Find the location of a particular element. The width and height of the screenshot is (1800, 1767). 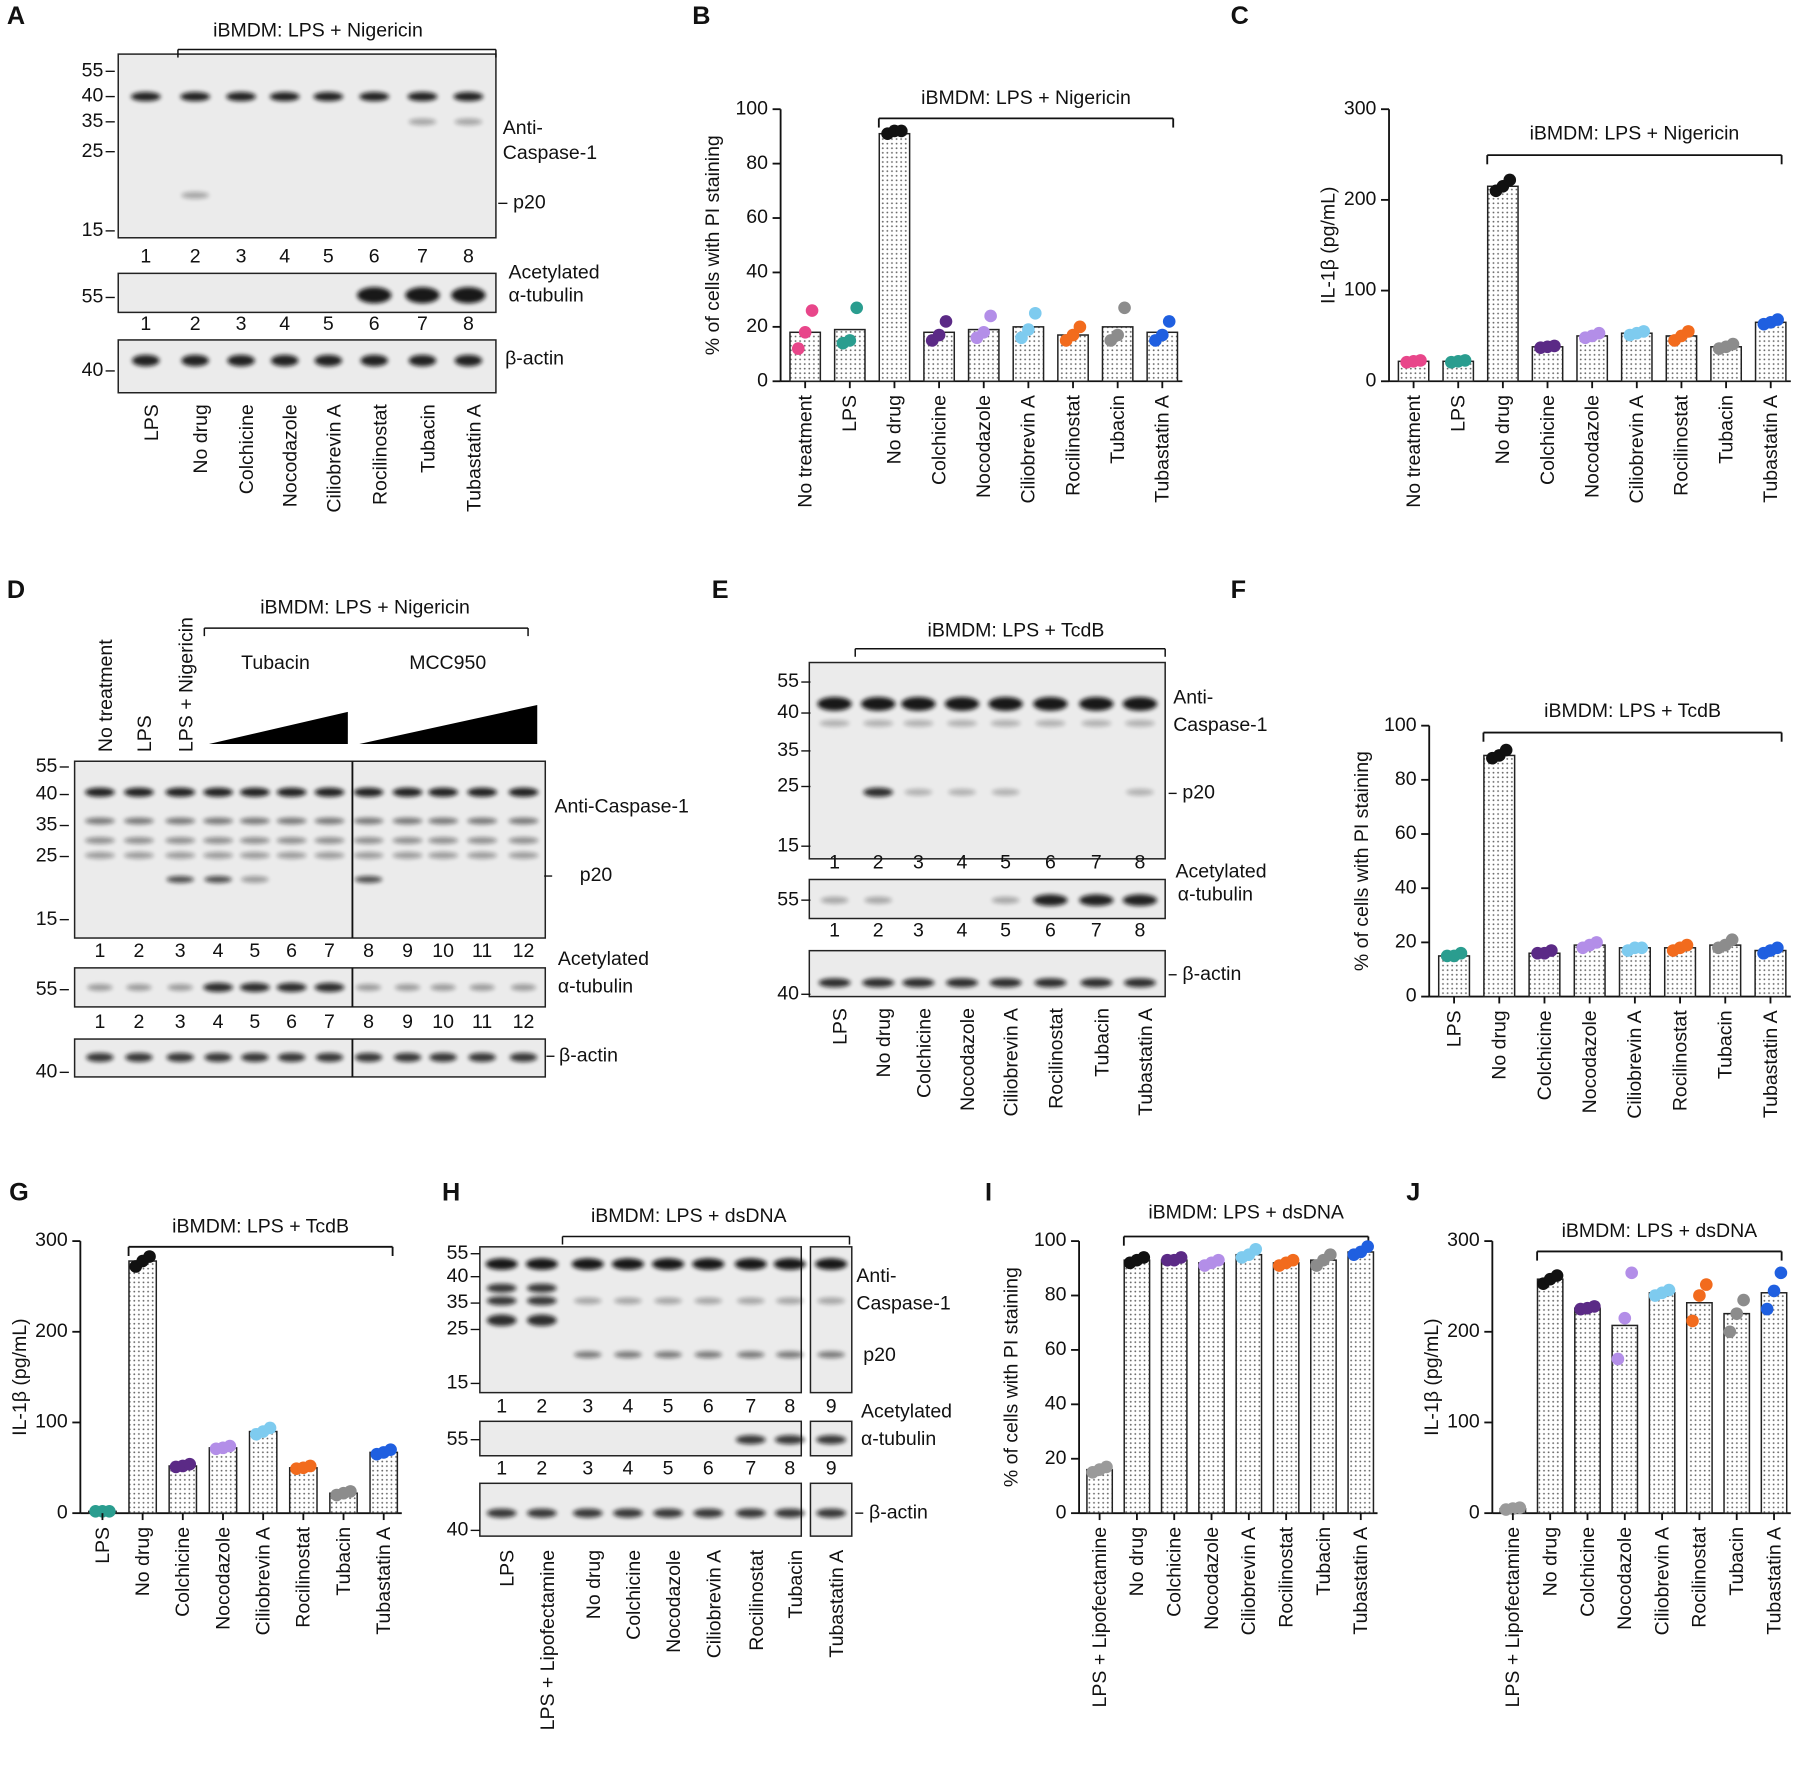

lane-label: Nocodazole is located at coordinates (291, 455).